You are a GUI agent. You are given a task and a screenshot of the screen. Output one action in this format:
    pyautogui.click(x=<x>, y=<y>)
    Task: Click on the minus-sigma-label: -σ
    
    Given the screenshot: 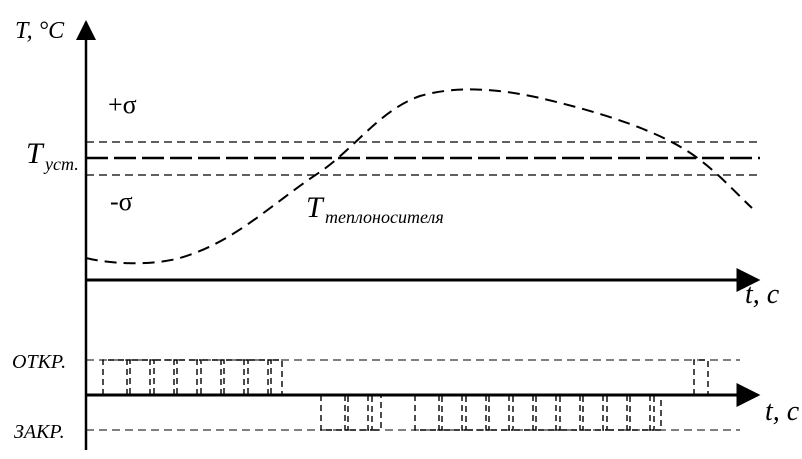 What is the action you would take?
    pyautogui.click(x=121, y=201)
    